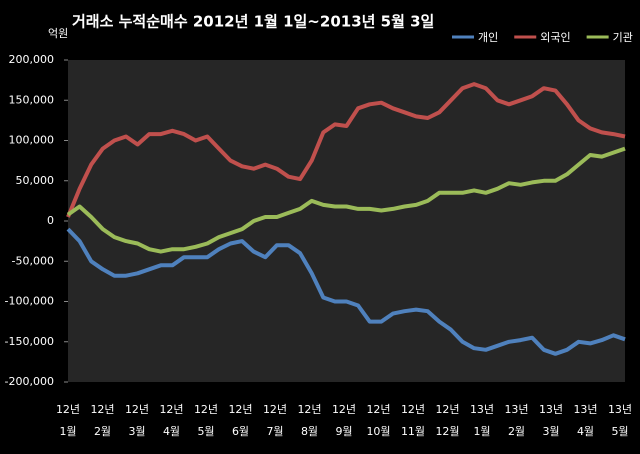  I want to click on x-tick-label: 8월, so click(309, 431).